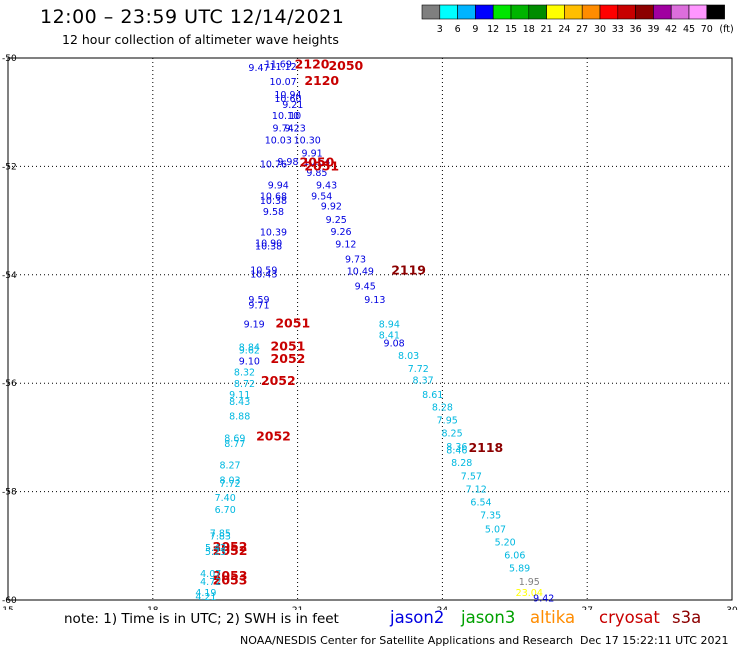  What do you see at coordinates (707, 29) in the screenshot?
I see `scale-label: 70` at bounding box center [707, 29].